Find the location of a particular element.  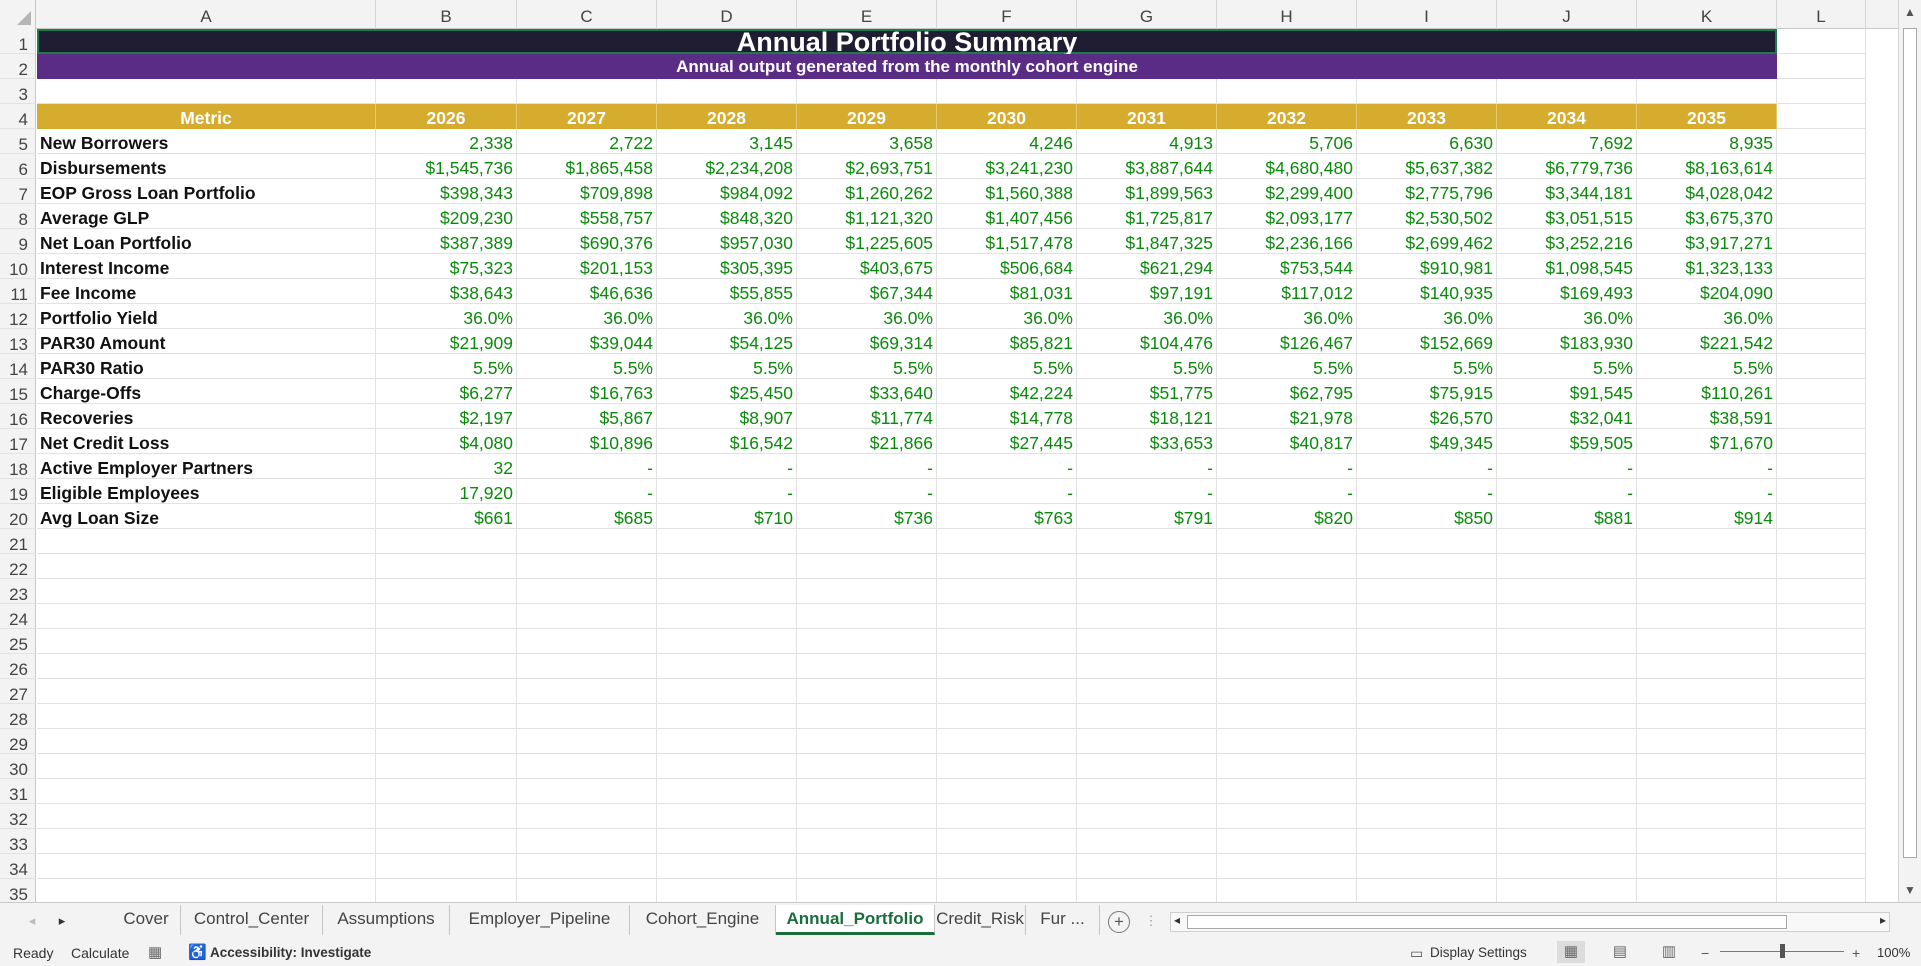

metric-label: Active Employer Partners is located at coordinates (206, 466).